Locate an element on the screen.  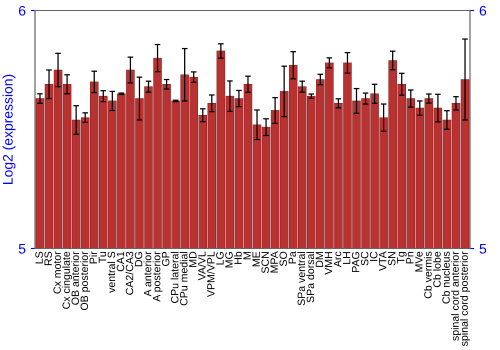
y2-tick-label: 6 is located at coordinates (483, 11).